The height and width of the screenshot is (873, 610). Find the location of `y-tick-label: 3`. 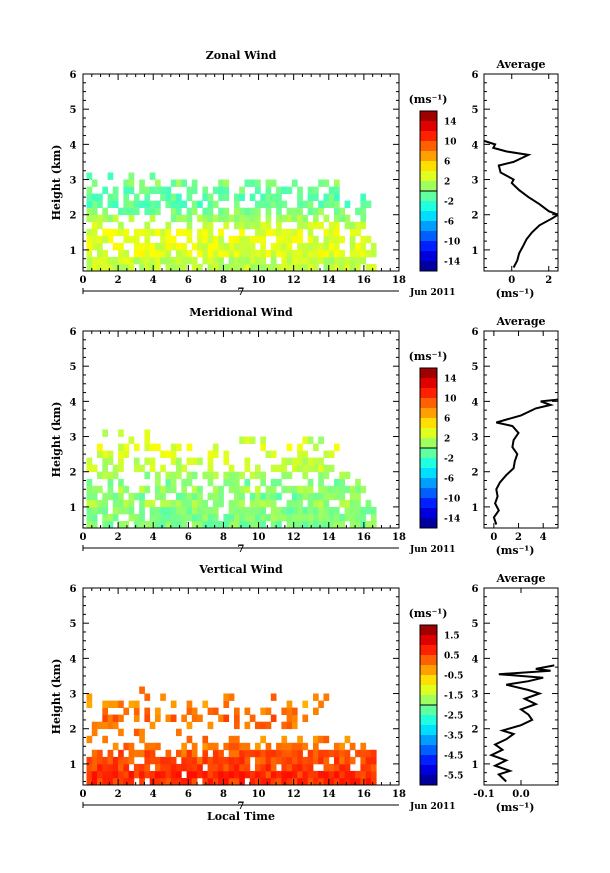

y-tick-label: 3 is located at coordinates (73, 438).